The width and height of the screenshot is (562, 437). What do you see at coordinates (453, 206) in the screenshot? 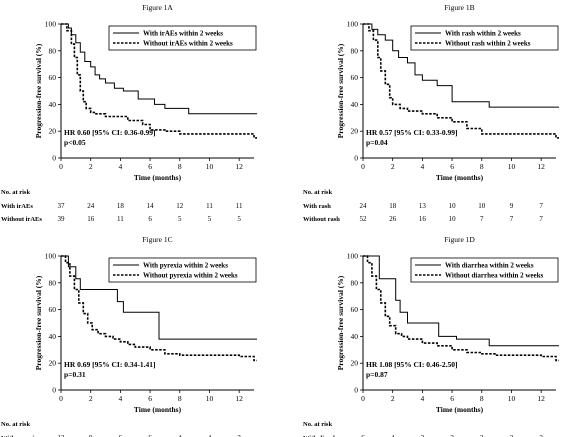
I see `risk-value: 10` at bounding box center [453, 206].